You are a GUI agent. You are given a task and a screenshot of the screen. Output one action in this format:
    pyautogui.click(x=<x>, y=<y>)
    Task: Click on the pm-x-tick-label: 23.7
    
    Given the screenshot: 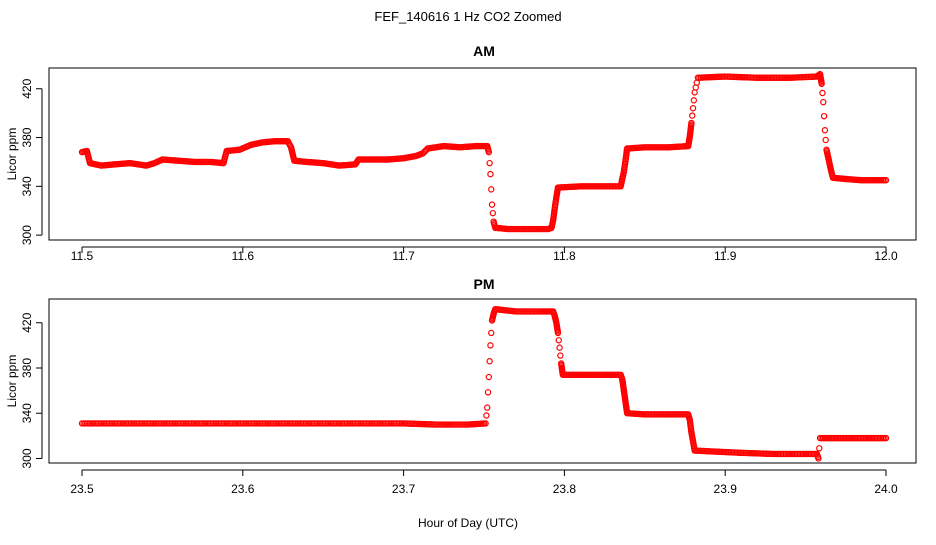 What is the action you would take?
    pyautogui.click(x=404, y=489)
    